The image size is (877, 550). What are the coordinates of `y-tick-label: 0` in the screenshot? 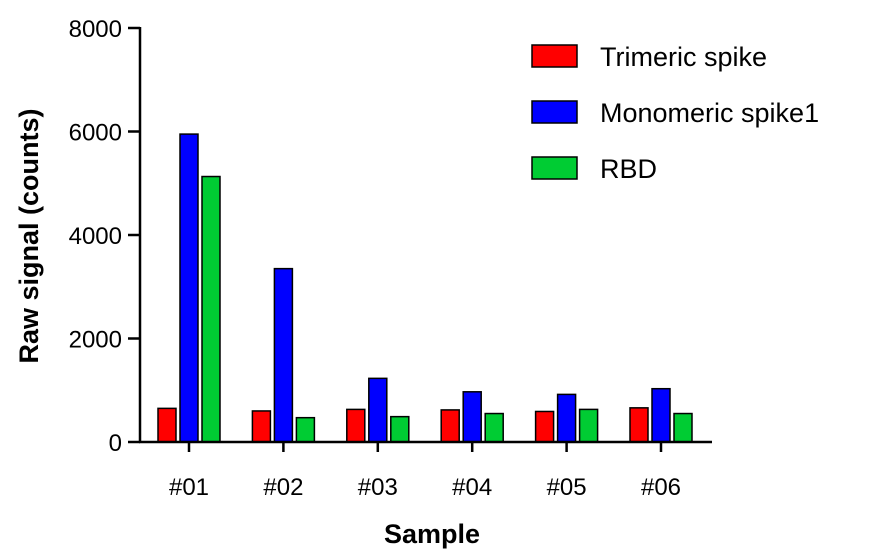 It's located at (115, 443).